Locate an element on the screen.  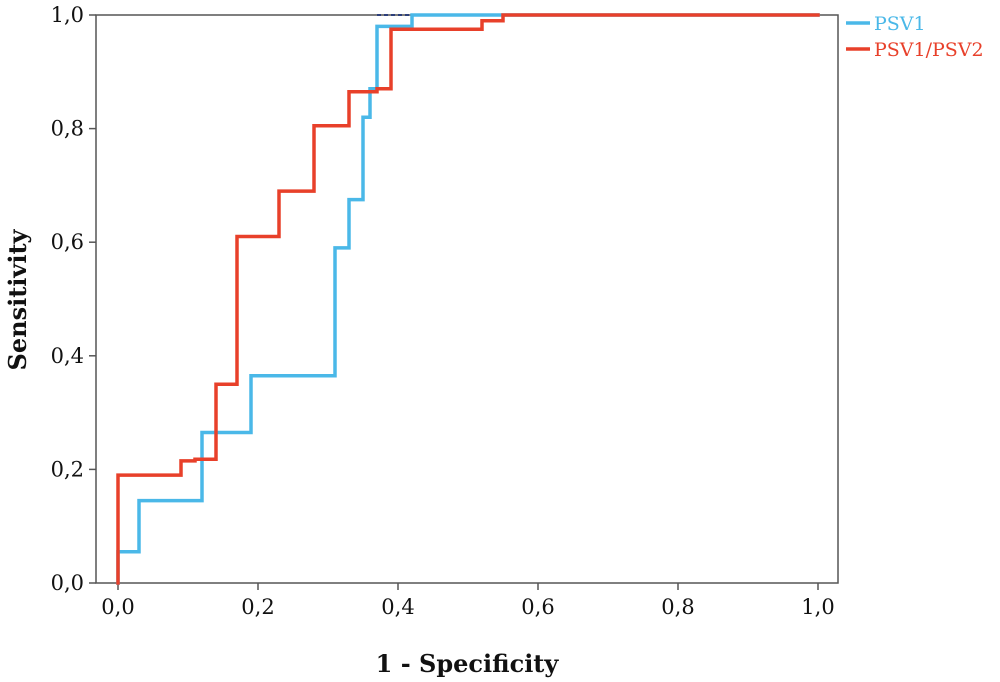
y-tick-label: 0,8 is located at coordinates (67, 129).